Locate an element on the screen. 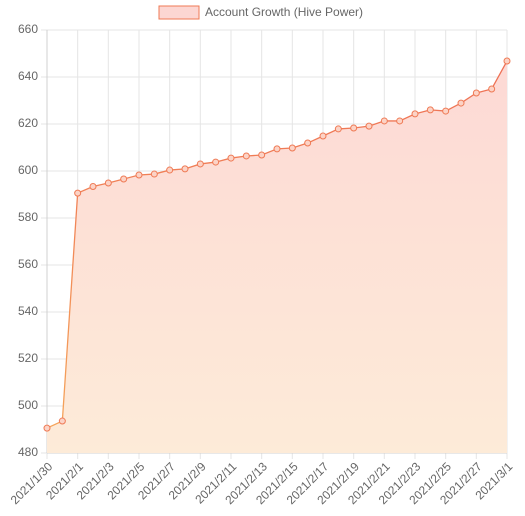 The image size is (525, 516). legend-label: Account Growth (Hive Power) is located at coordinates (284, 12).